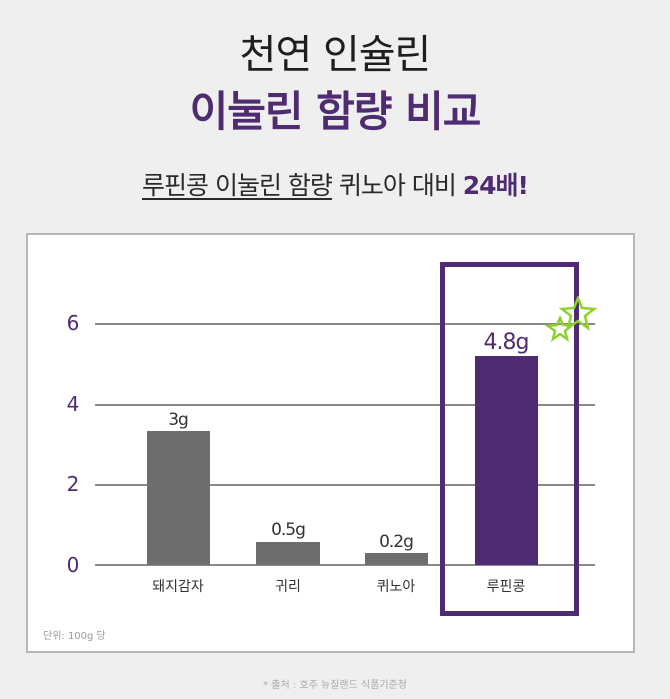 This screenshot has width=670, height=699. I want to click on y-tick-0: 0, so click(73, 565).